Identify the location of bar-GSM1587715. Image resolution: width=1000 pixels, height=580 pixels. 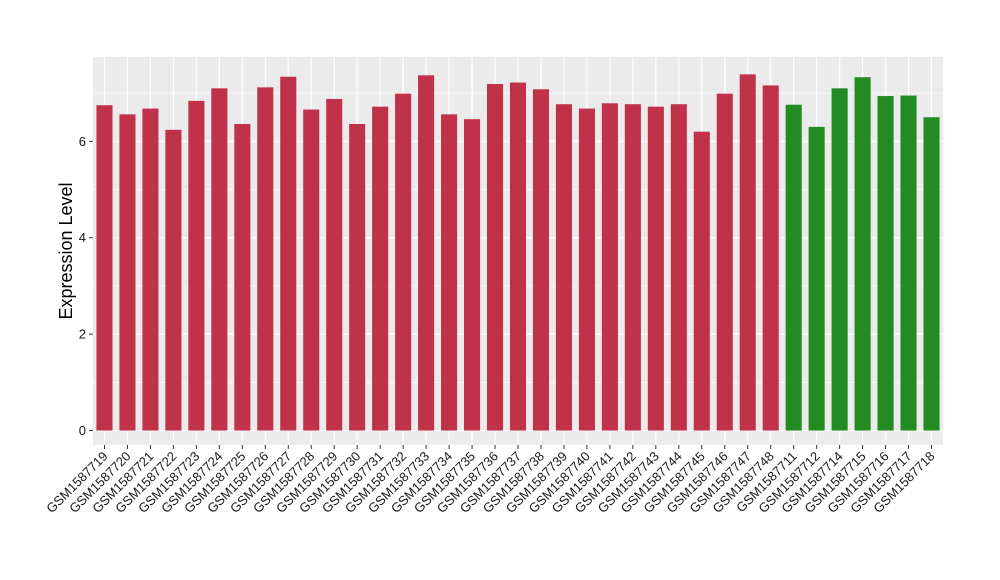
(862, 254).